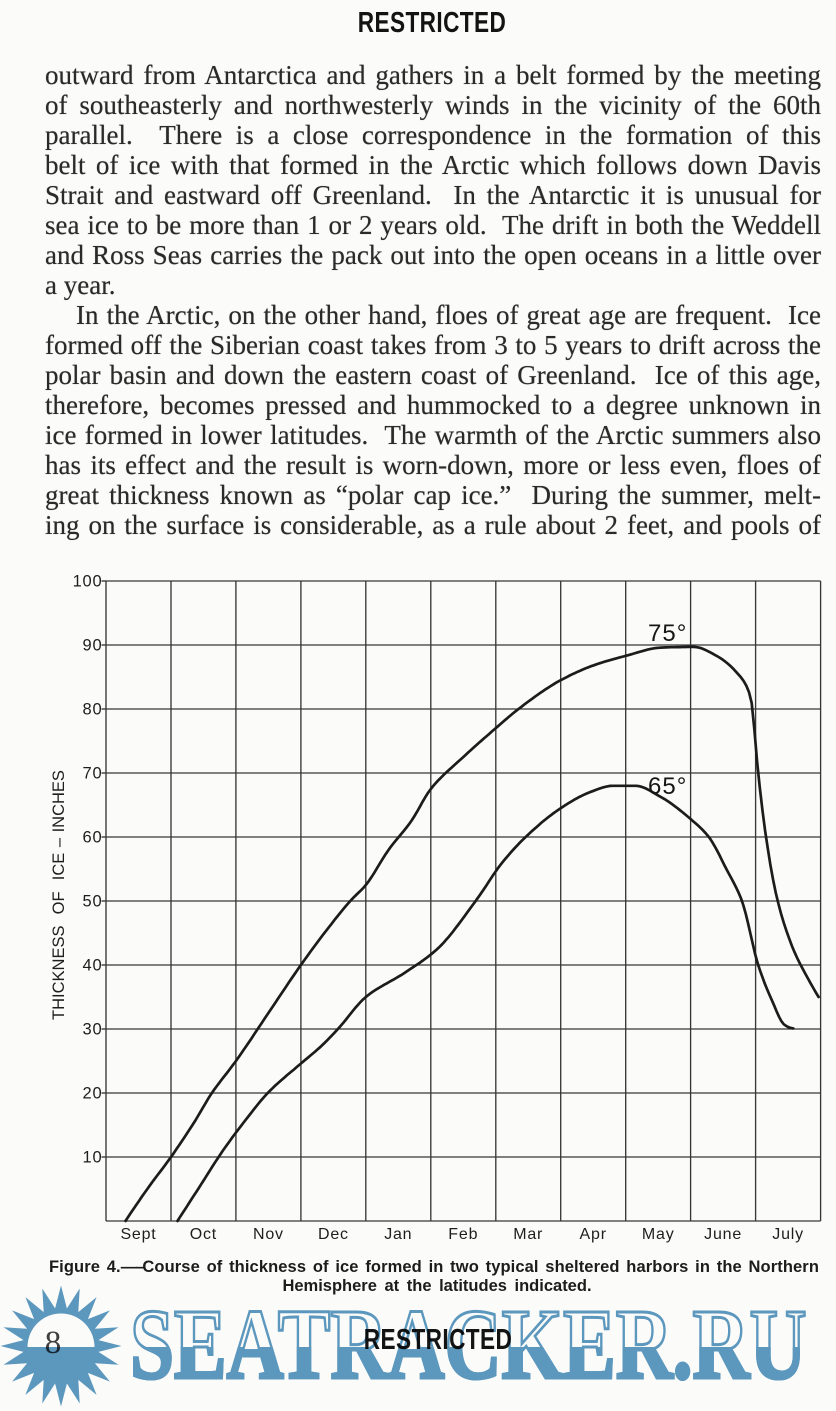 The height and width of the screenshot is (1411, 836). I want to click on svg-text: Feb, so click(463, 1234).